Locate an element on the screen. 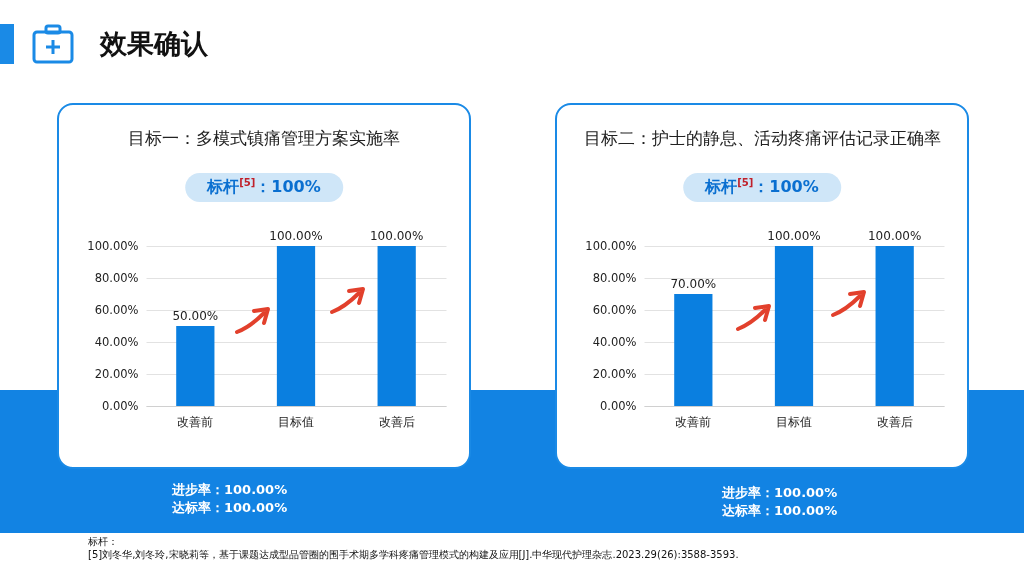 This screenshot has height=576, width=1024. text: 标杆： is located at coordinates (103, 541).